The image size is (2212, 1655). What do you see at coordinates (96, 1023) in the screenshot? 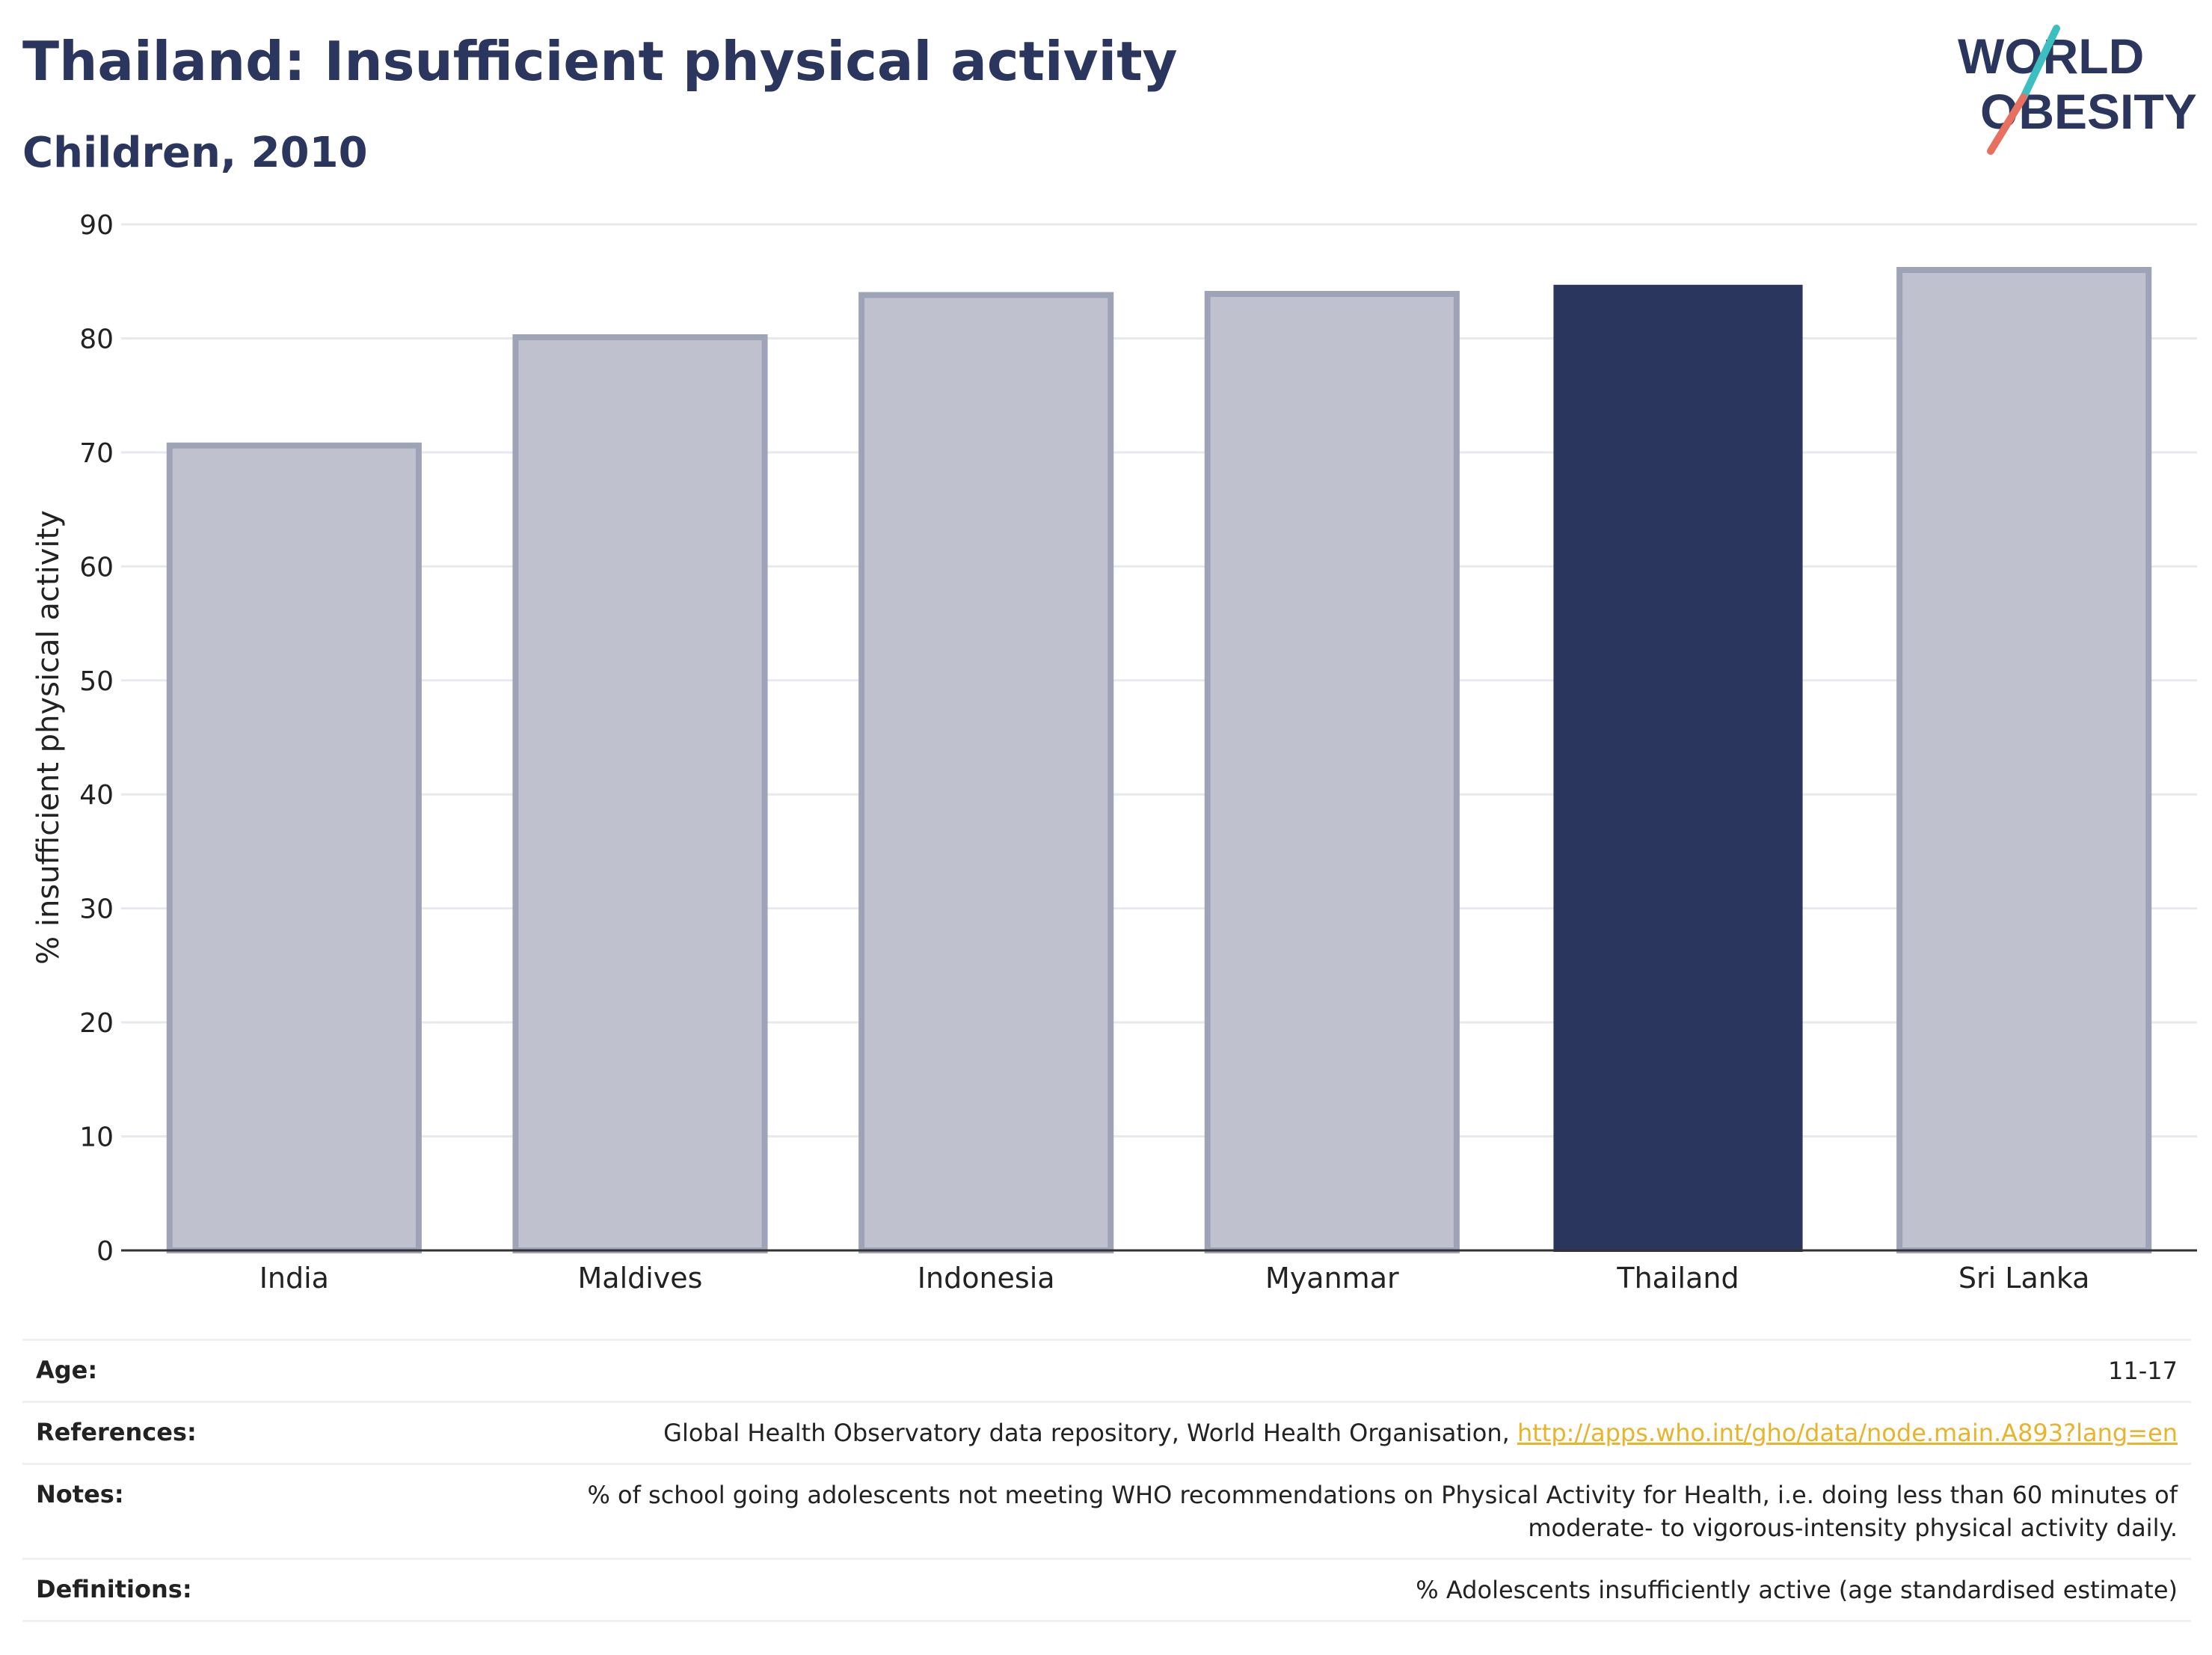
I see `y-tick-label: 20` at bounding box center [96, 1023].